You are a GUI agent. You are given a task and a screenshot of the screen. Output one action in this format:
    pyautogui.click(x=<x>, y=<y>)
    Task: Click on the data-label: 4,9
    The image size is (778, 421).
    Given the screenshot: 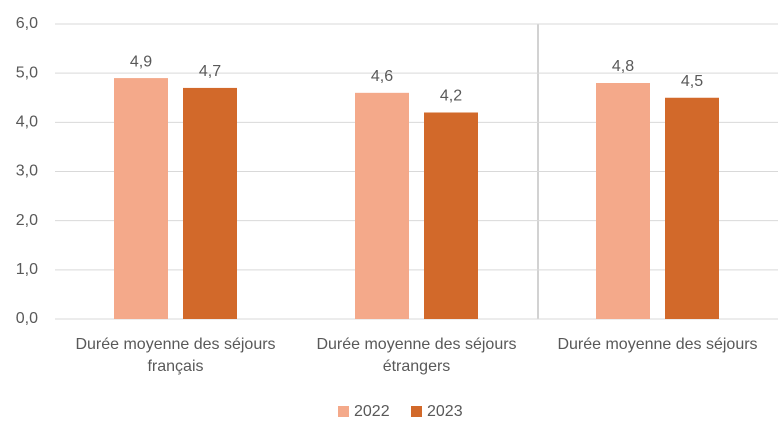 What is the action you would take?
    pyautogui.click(x=141, y=61)
    